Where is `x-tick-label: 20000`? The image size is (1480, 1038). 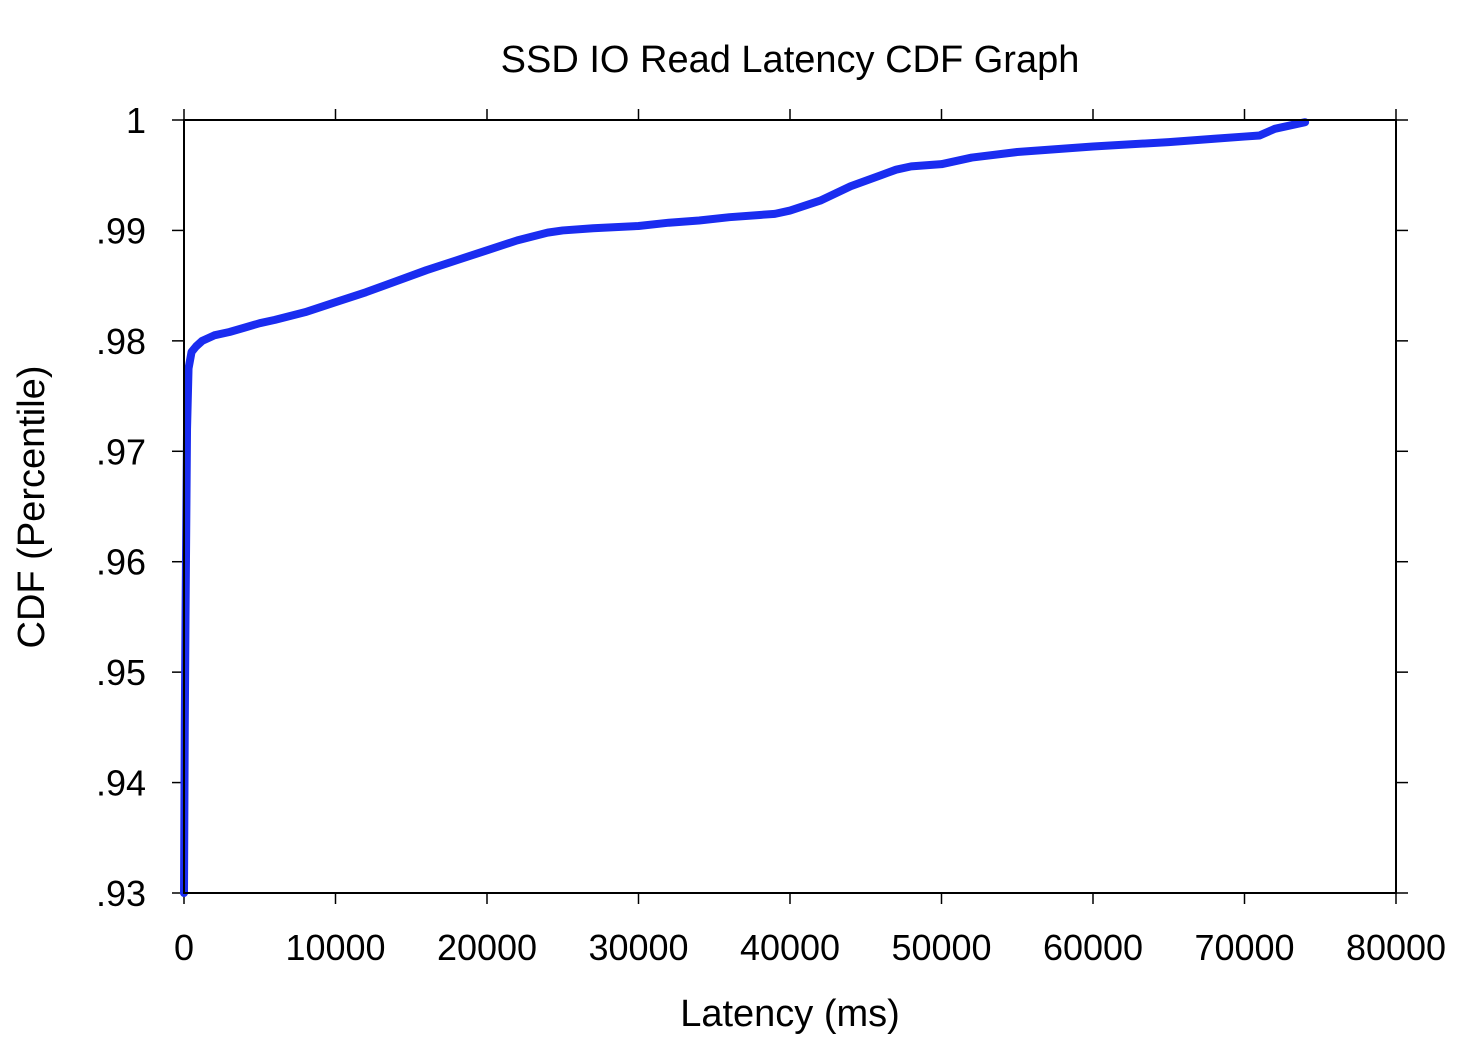 x-tick-label: 20000 is located at coordinates (487, 947).